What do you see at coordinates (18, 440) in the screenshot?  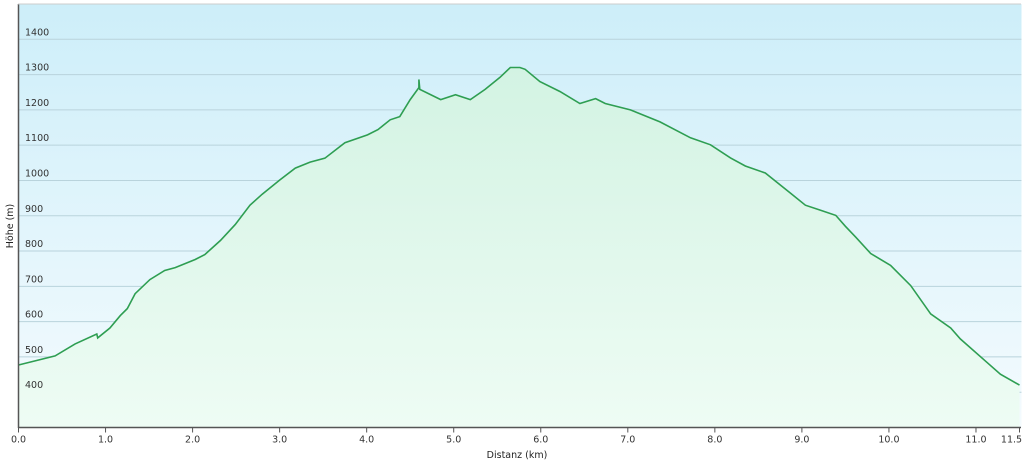 I see `x-tick-label: 0.0` at bounding box center [18, 440].